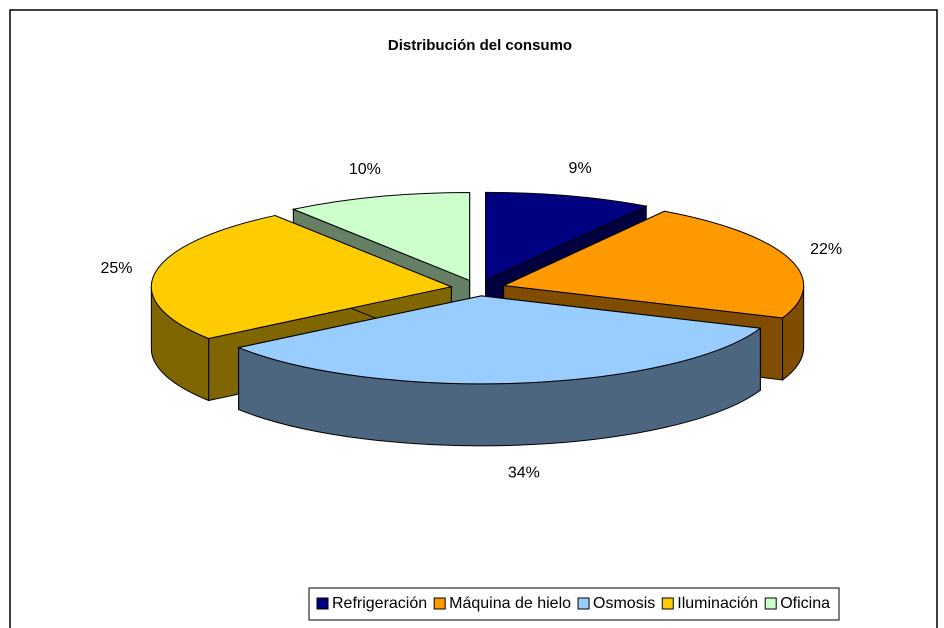  I want to click on chart-title: Distribución del consumo, so click(480, 45).